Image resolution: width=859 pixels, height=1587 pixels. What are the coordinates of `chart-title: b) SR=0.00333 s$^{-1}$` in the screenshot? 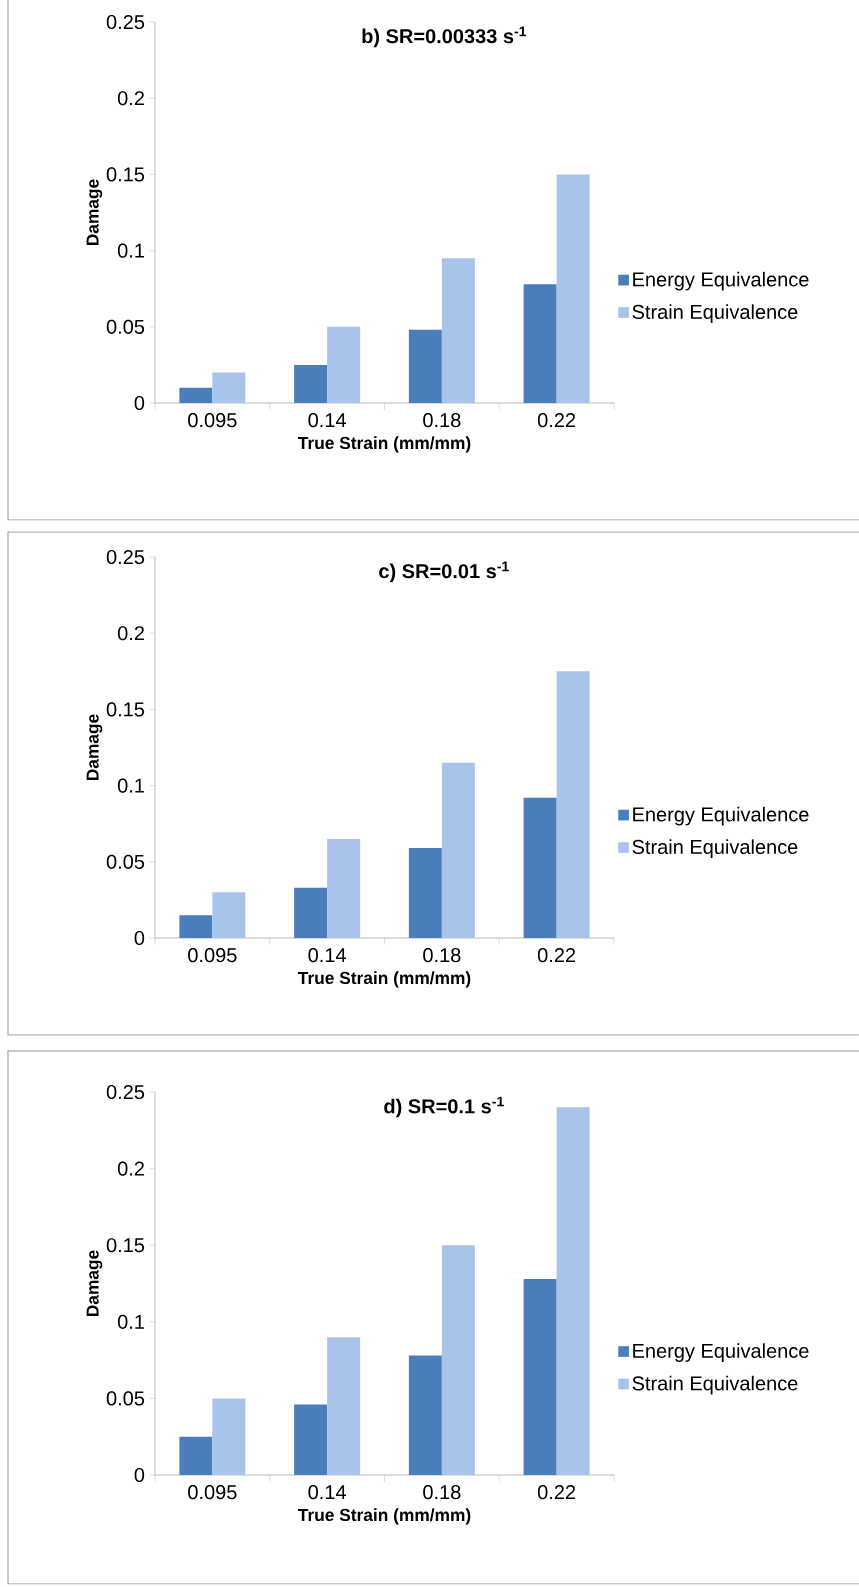 It's located at (444, 37).